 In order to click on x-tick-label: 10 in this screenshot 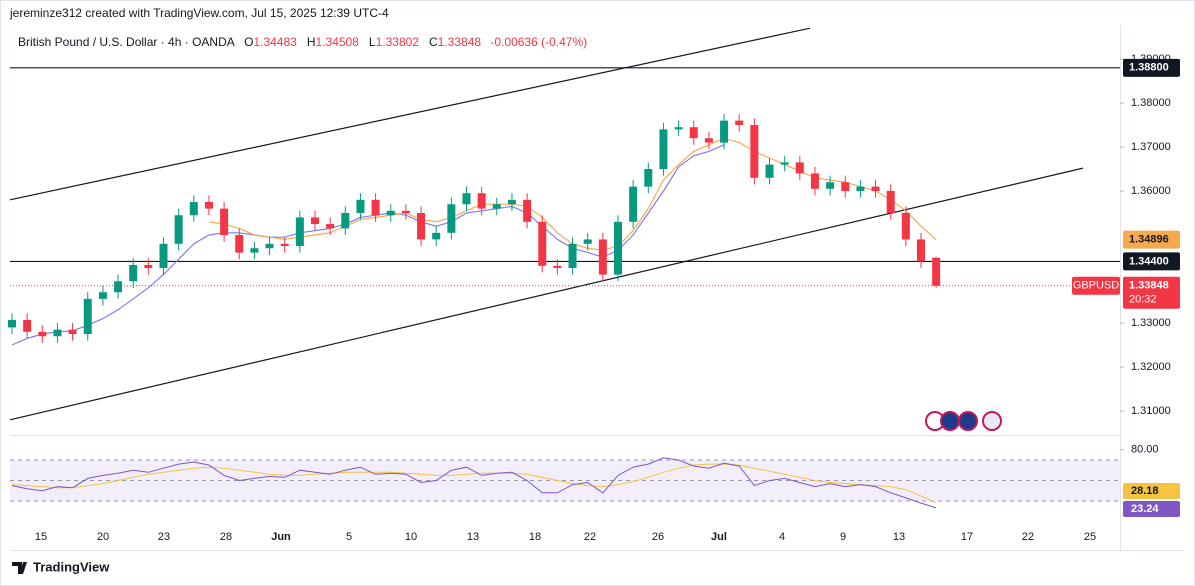, I will do `click(411, 537)`.